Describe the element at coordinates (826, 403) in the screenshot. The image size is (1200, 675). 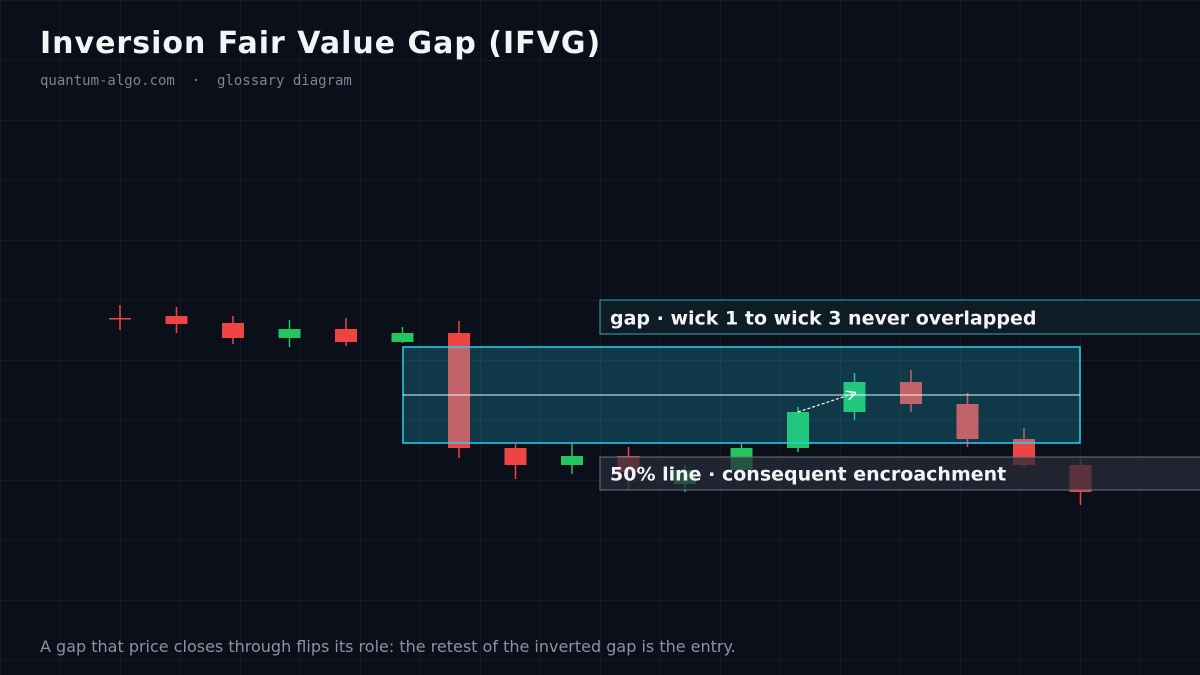
I see `retest-arrow` at that location.